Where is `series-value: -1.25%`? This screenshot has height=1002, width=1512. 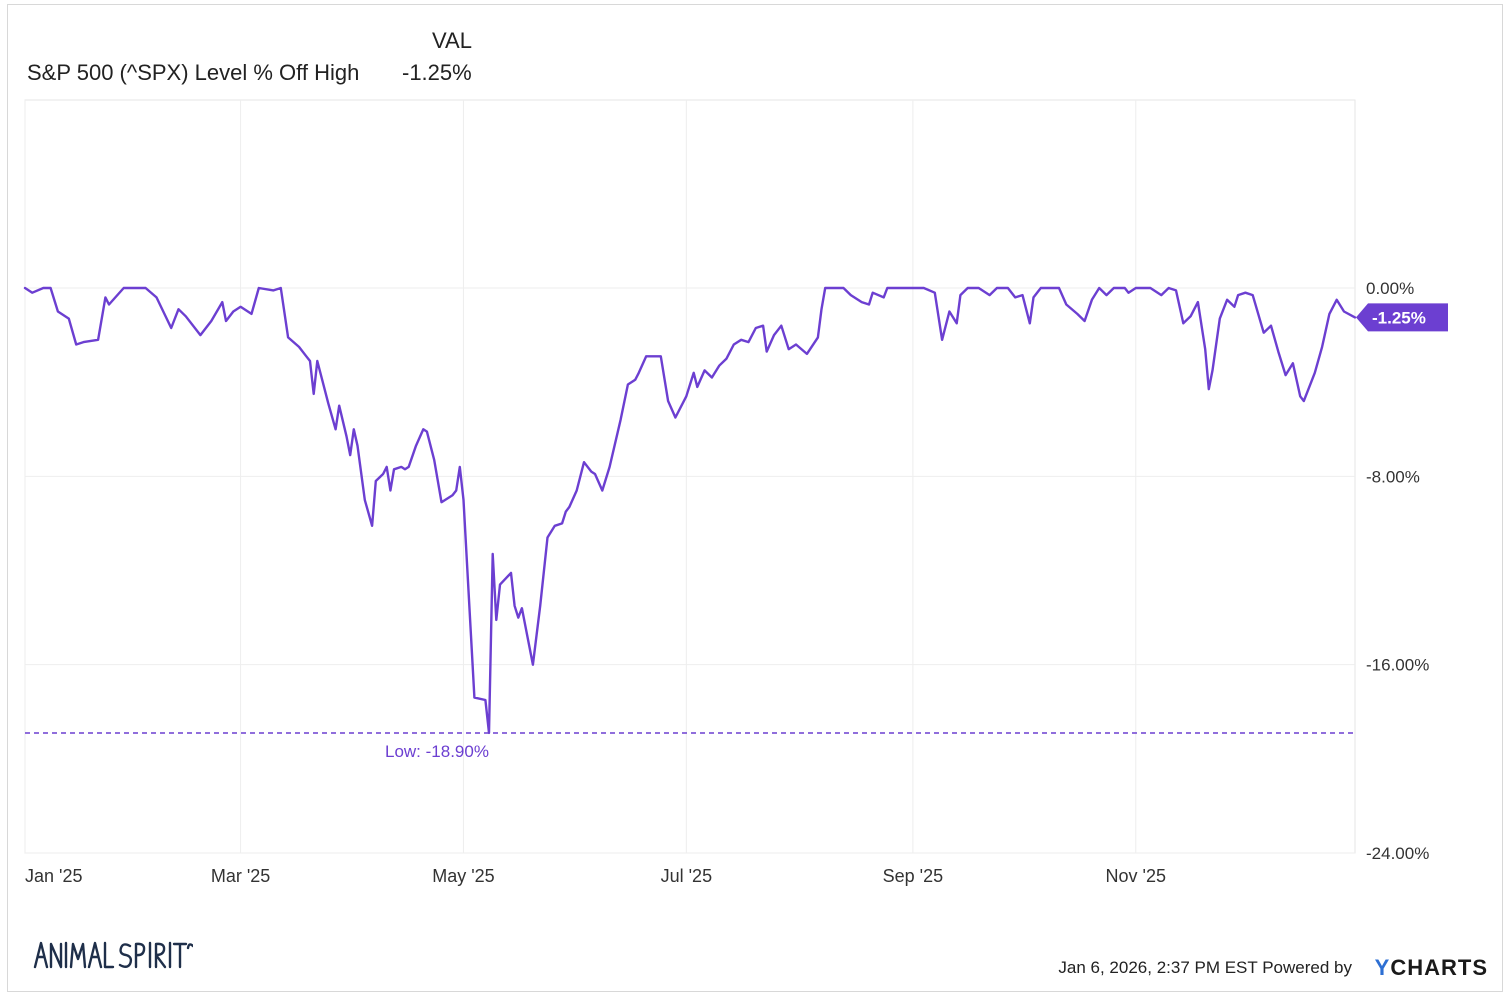 series-value: -1.25% is located at coordinates (437, 72).